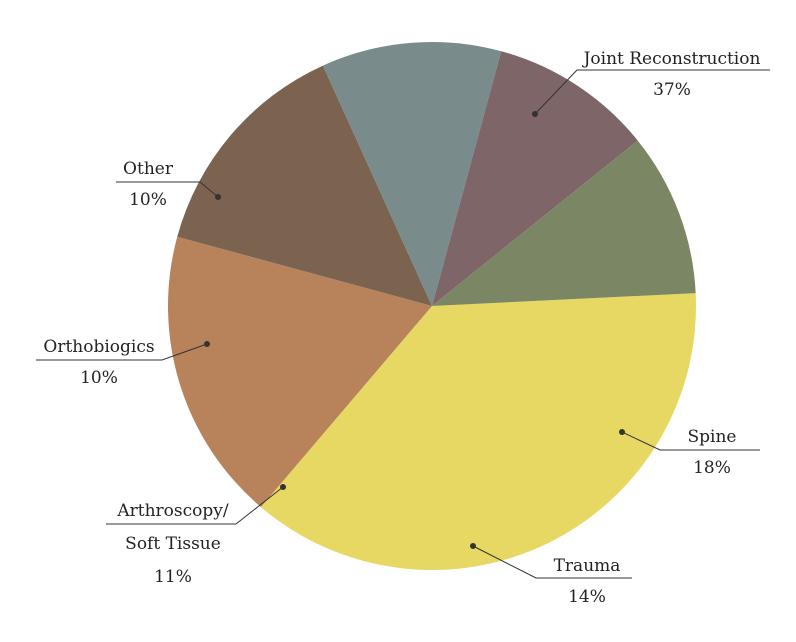 This screenshot has height=642, width=796. What do you see at coordinates (99, 378) in the screenshot?
I see `slice-value-orthobiogics: 10%` at bounding box center [99, 378].